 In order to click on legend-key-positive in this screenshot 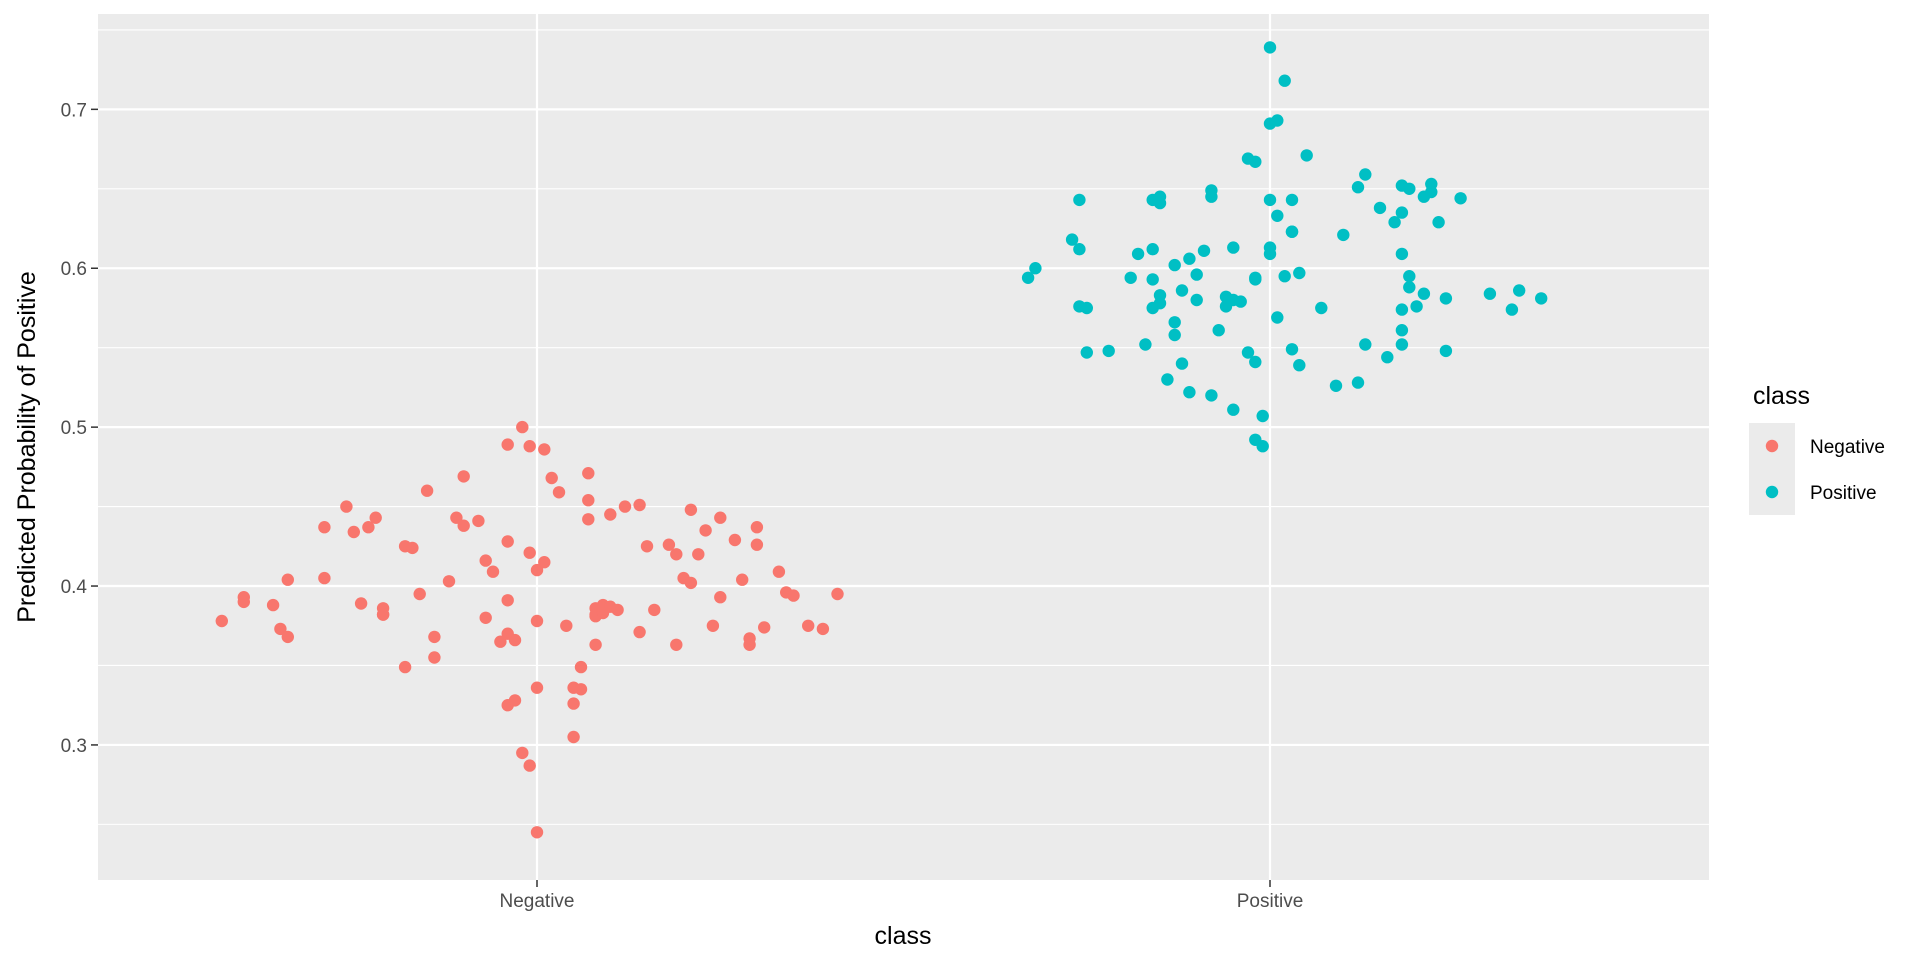, I will do `click(1772, 492)`.